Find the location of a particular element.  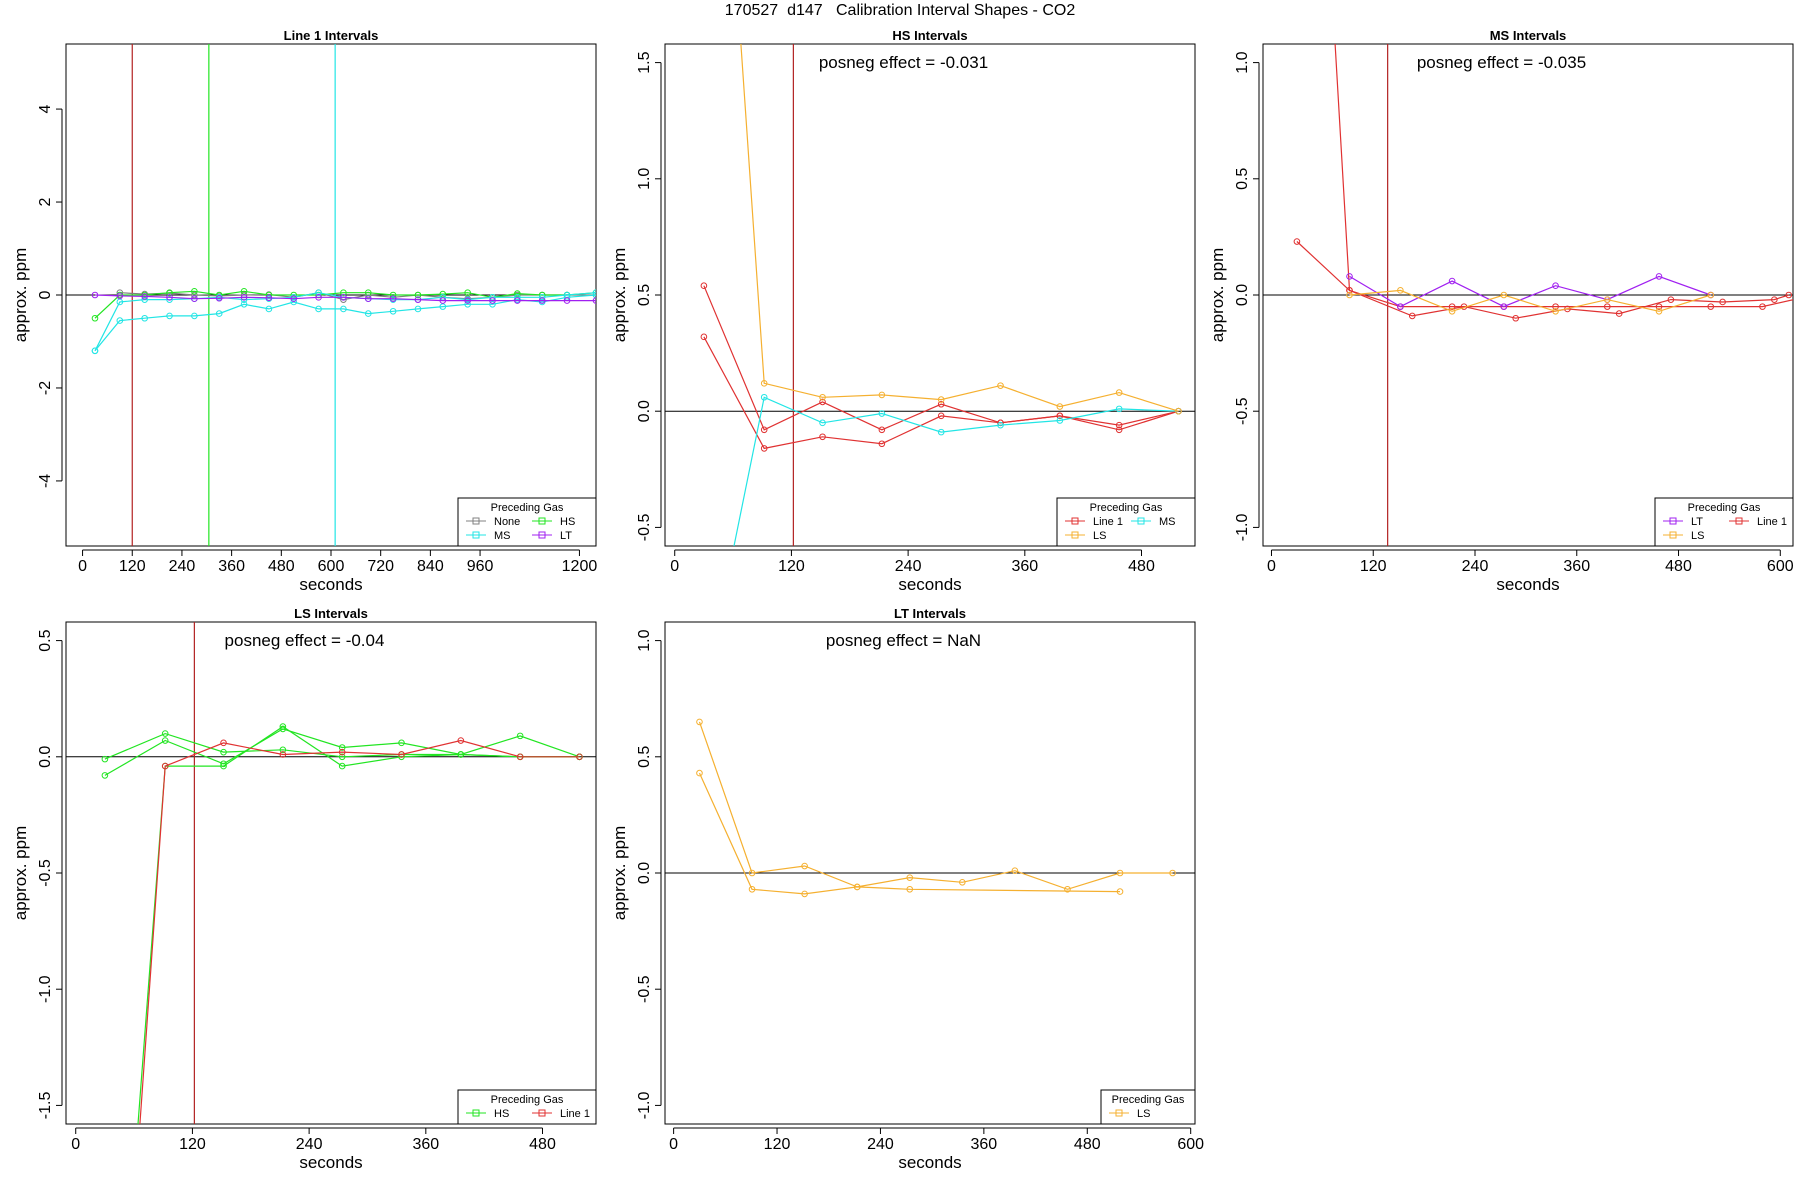

y-tick-label: -0.5 is located at coordinates (644, 528).